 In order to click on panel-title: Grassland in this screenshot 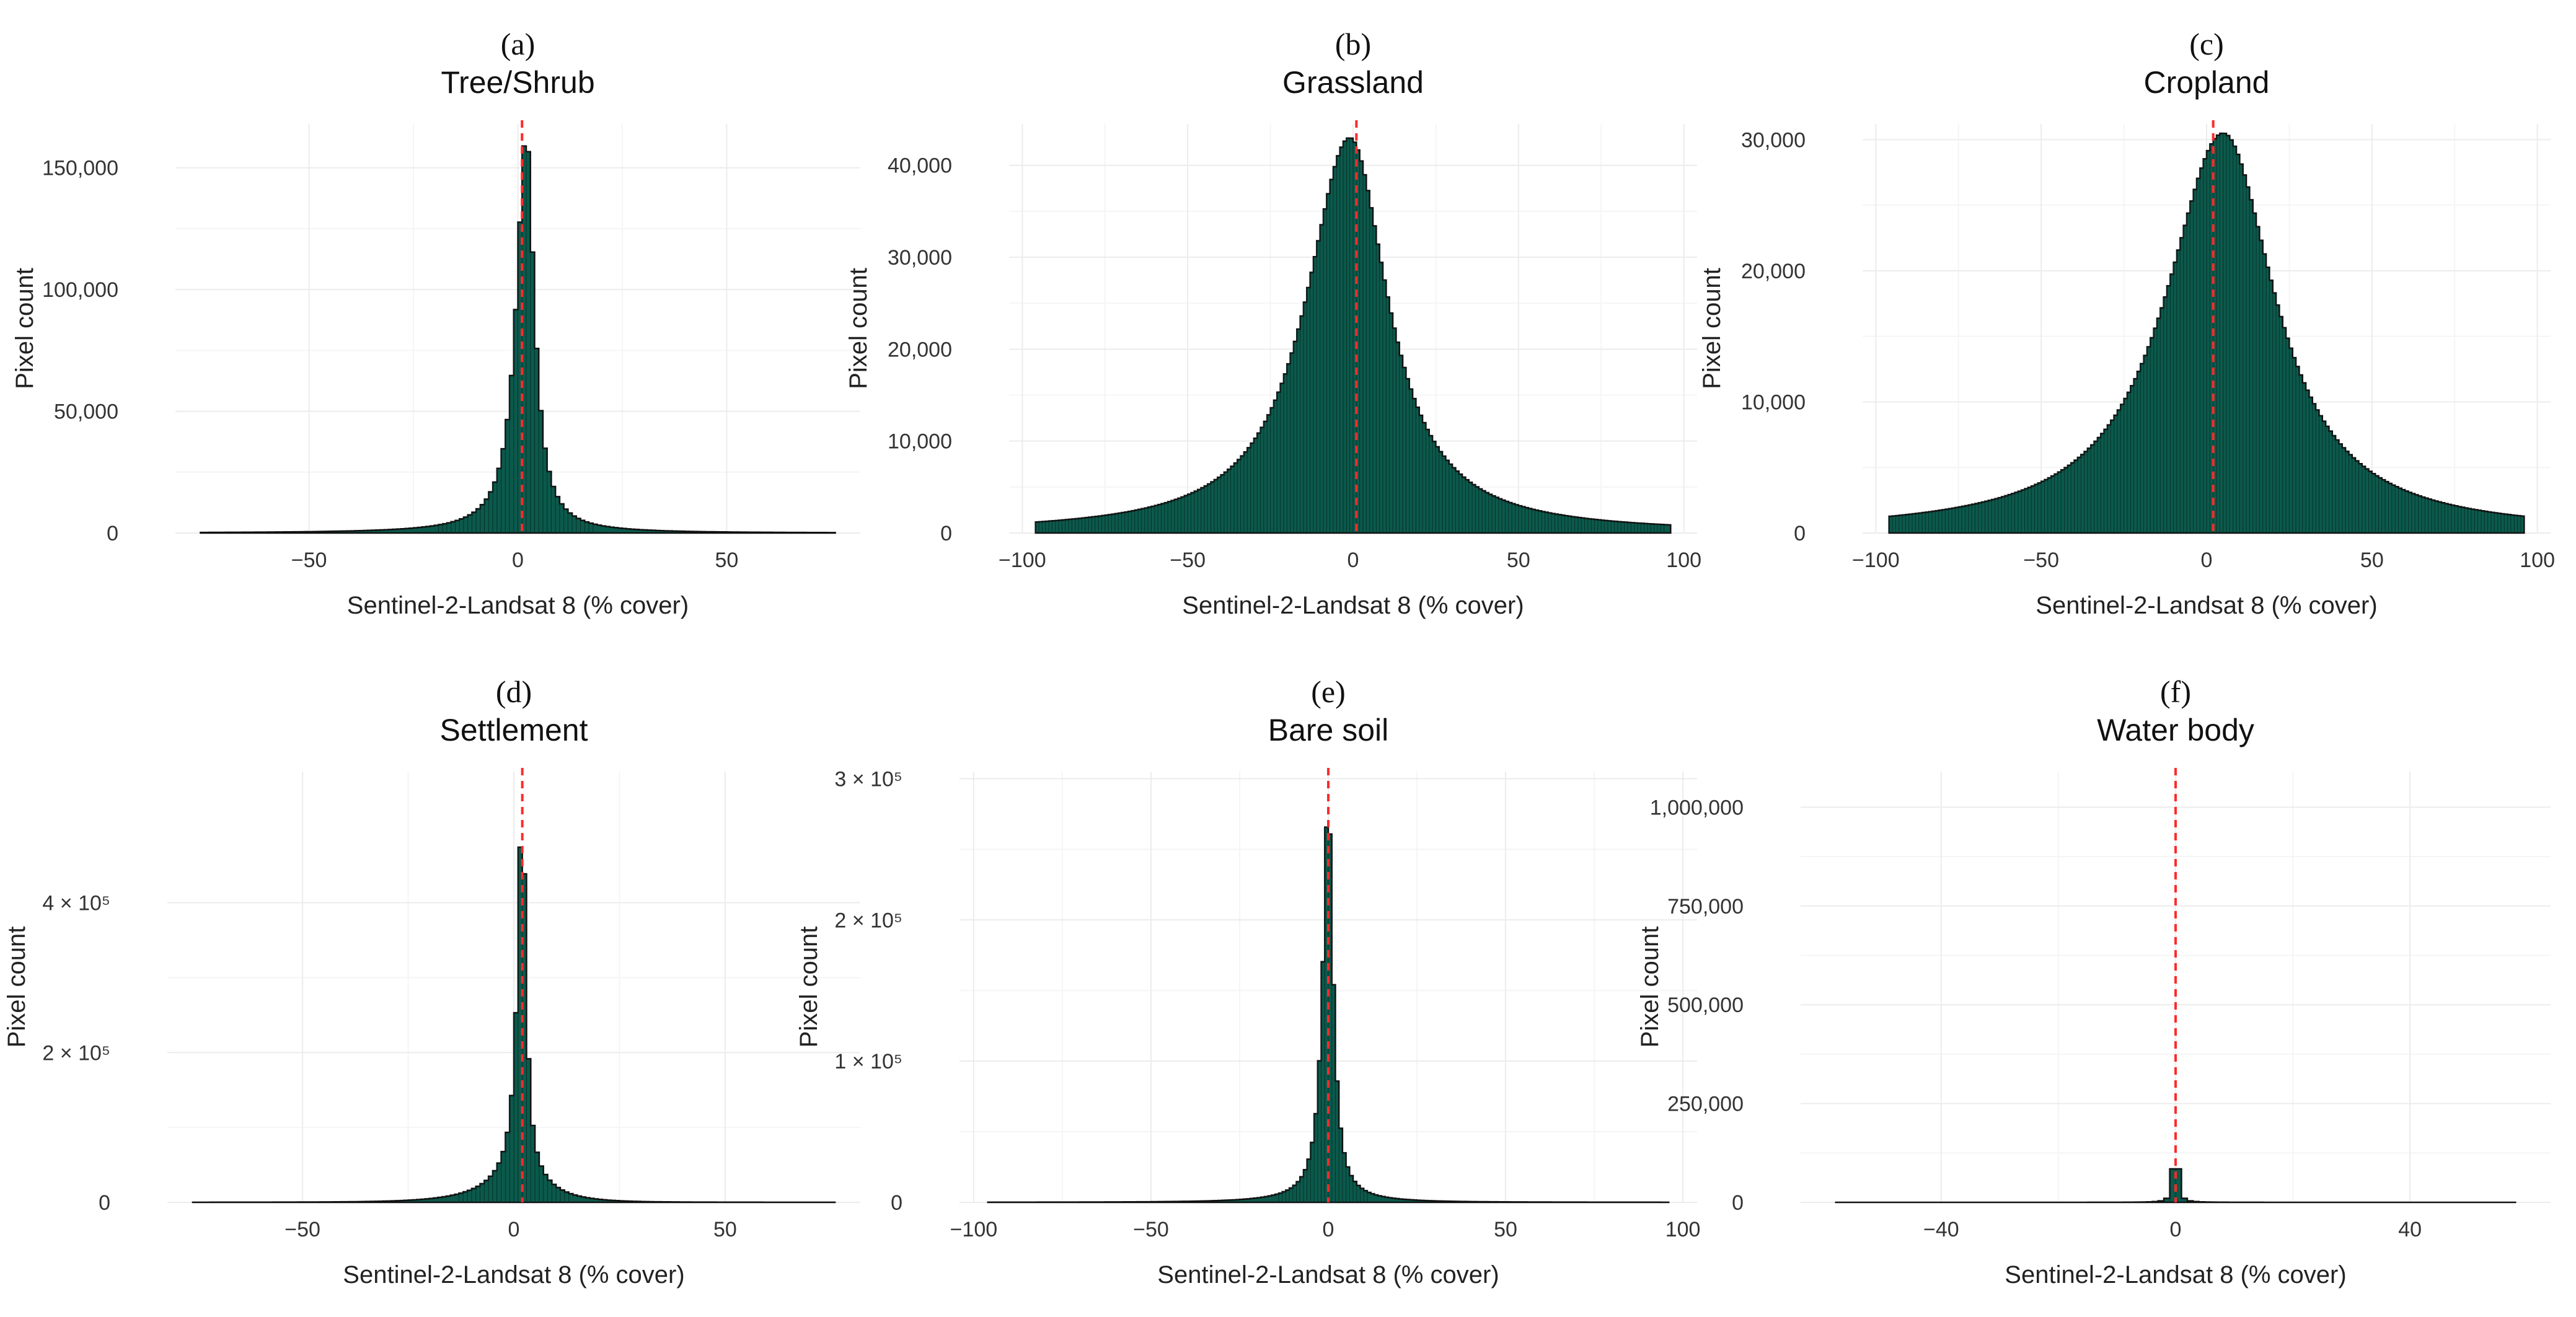, I will do `click(1353, 83)`.